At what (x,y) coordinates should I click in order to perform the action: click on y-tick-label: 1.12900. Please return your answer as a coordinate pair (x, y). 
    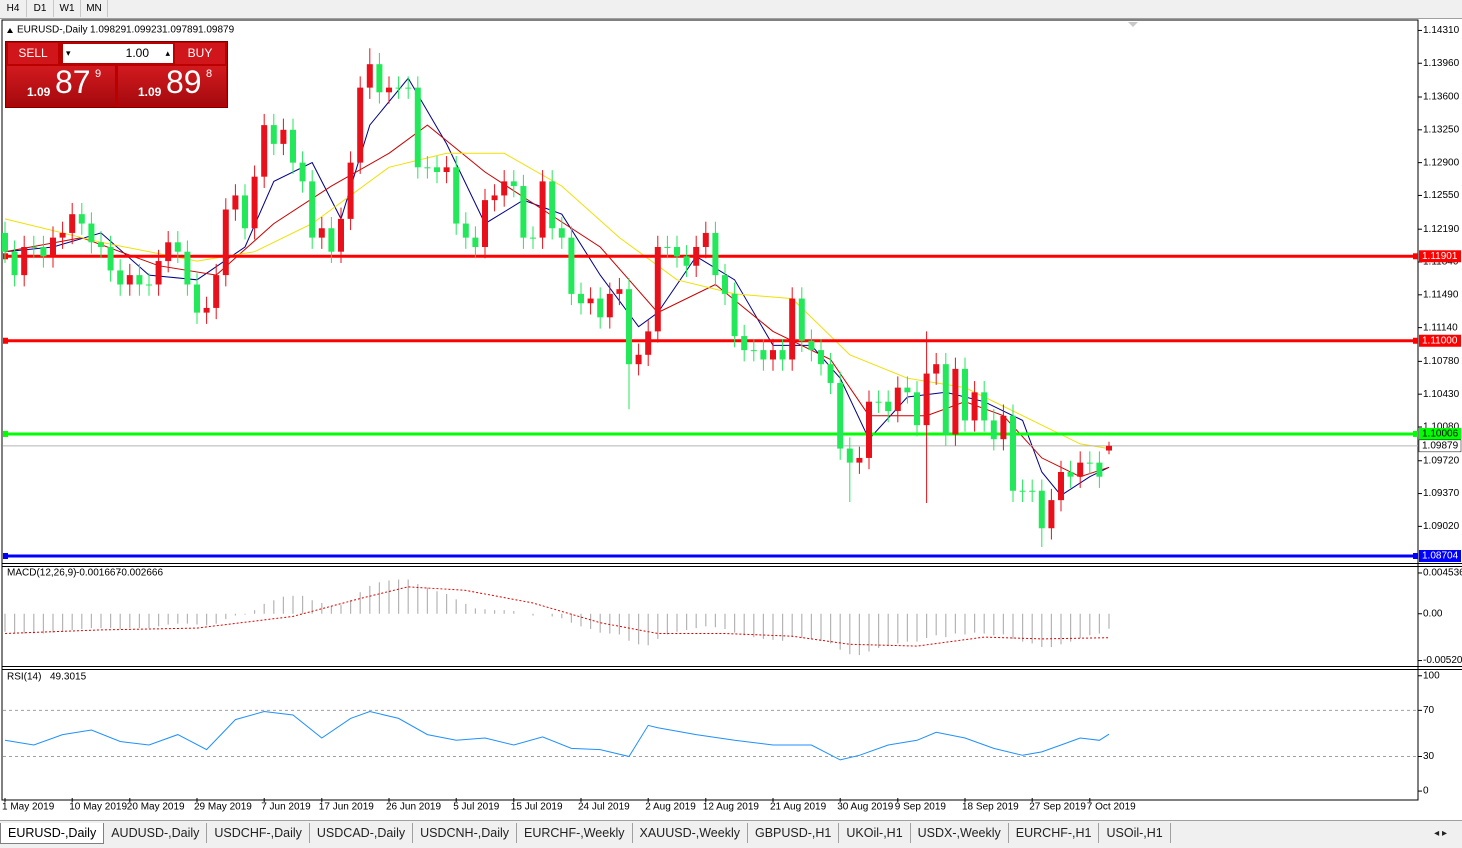
    Looking at the image, I should click on (1441, 162).